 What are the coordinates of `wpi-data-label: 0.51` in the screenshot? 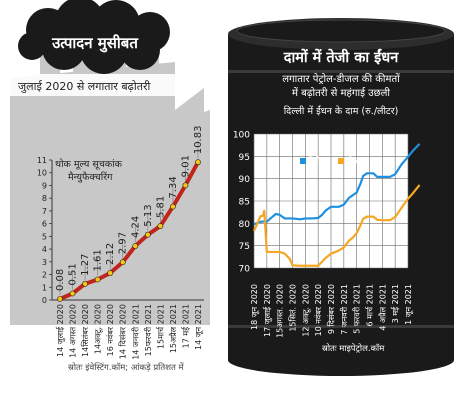 It's located at (73, 274).